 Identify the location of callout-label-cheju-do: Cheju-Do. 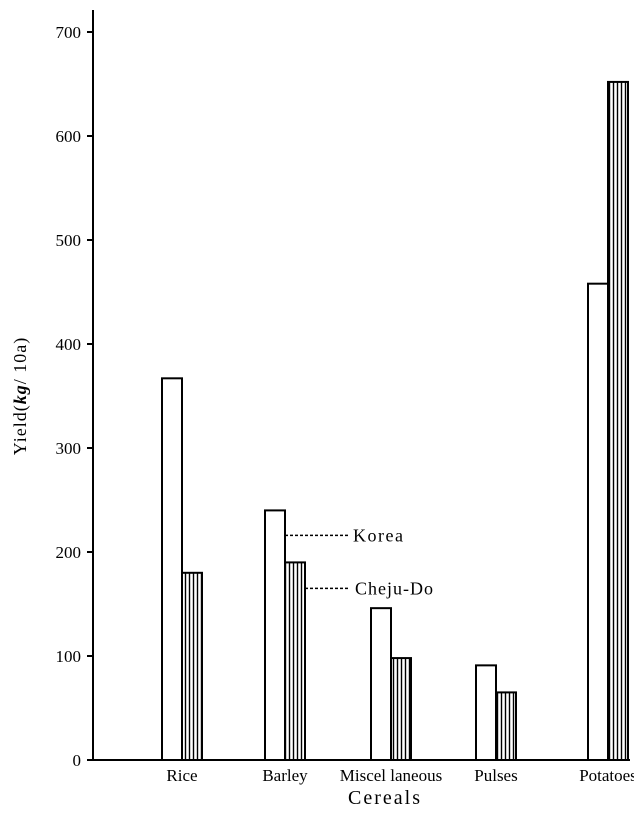
(394, 588).